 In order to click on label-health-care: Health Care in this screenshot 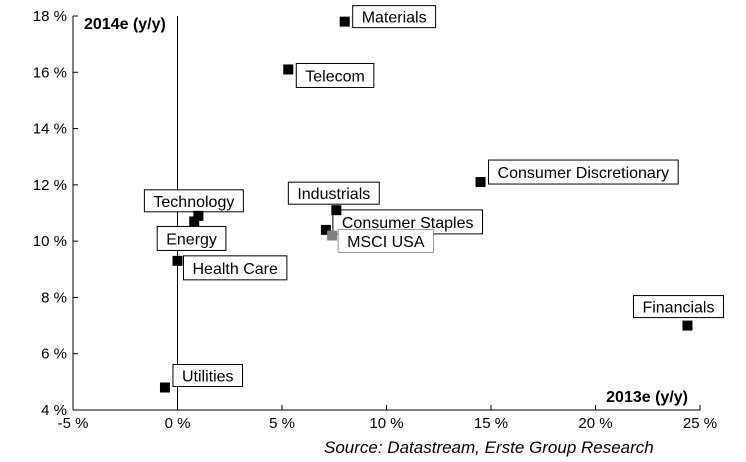, I will do `click(235, 268)`.